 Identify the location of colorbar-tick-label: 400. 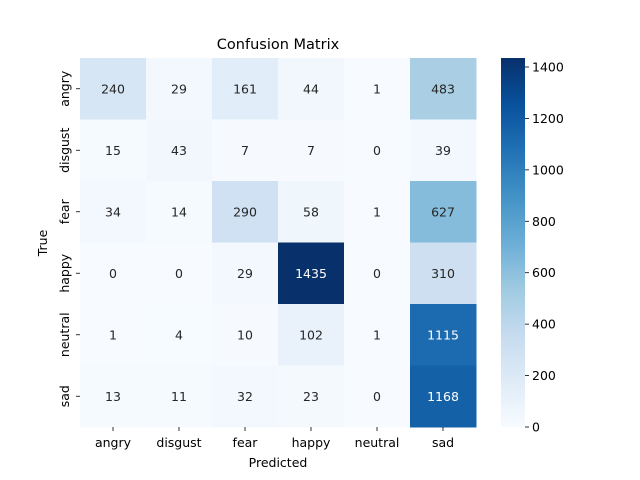
(544, 324).